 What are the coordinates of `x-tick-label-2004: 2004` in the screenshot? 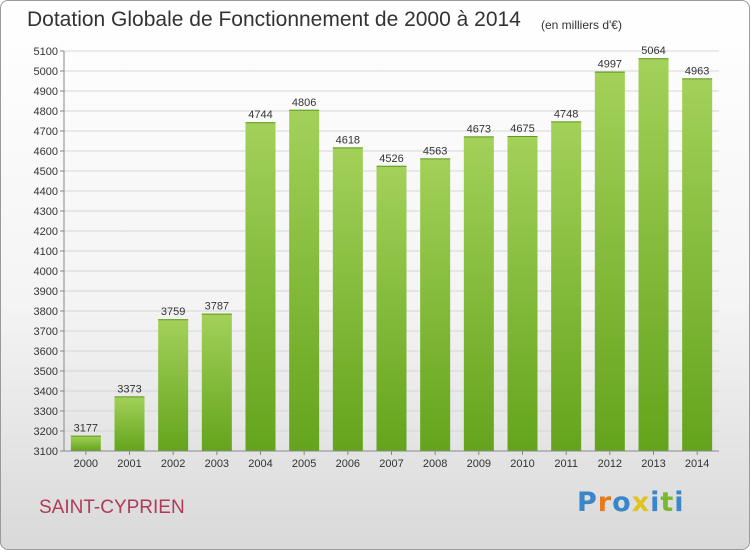 It's located at (260, 464).